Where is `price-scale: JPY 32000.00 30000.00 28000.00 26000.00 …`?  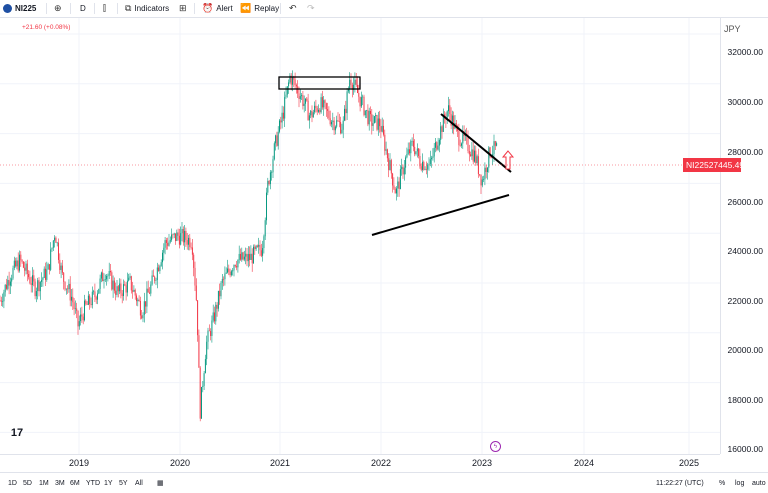 price-scale: JPY 32000.00 30000.00 28000.00 26000.00 … is located at coordinates (744, 236).